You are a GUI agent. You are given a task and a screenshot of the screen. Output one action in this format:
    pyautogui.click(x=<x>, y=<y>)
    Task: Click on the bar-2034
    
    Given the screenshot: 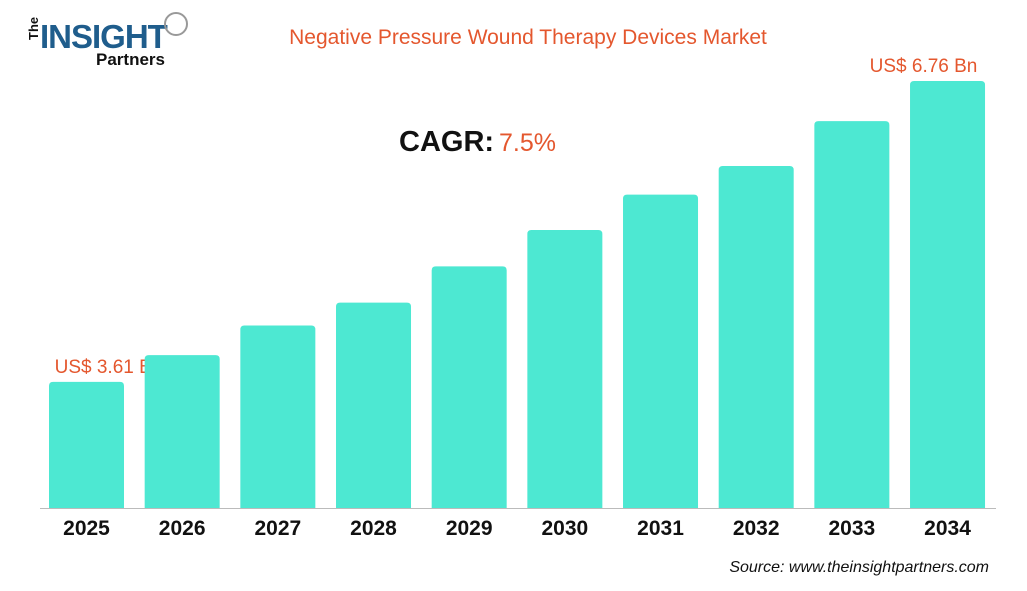 What is the action you would take?
    pyautogui.click(x=948, y=294)
    